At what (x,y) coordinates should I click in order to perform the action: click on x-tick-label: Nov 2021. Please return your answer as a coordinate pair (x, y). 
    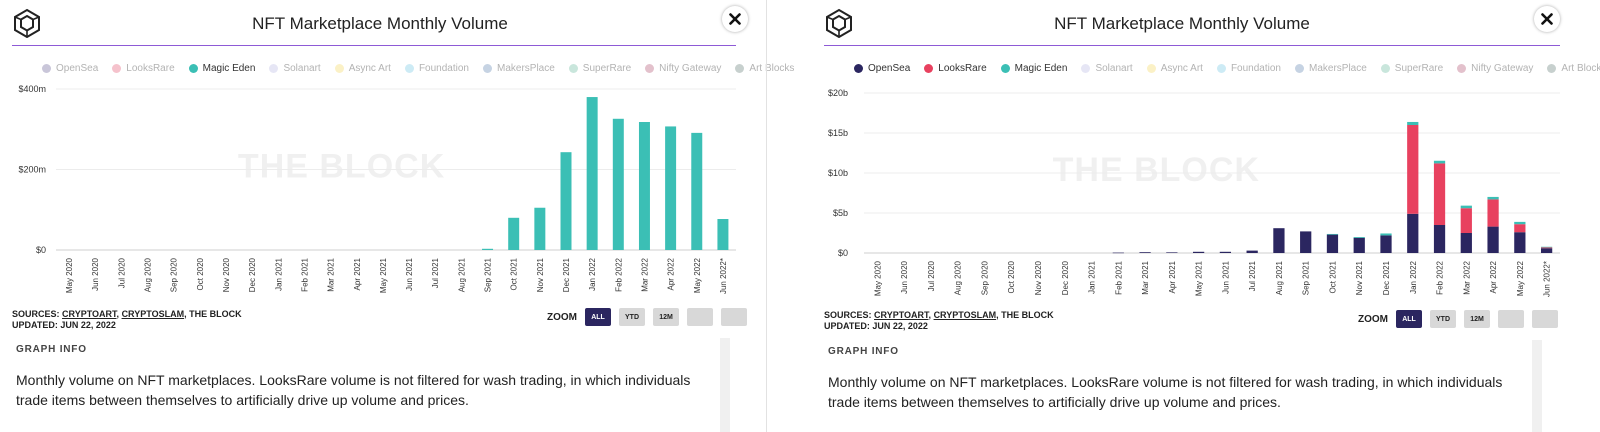
    Looking at the image, I should click on (1359, 277).